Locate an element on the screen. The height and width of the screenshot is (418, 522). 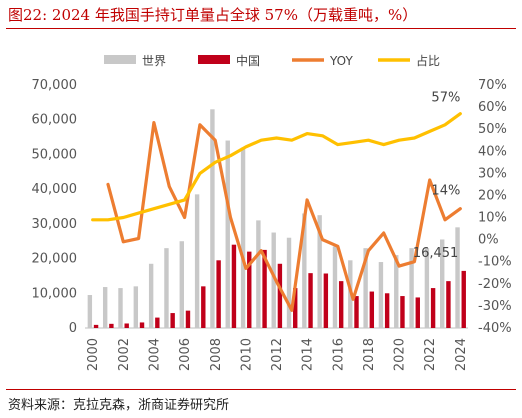
x-axis-tick-label: 2022 is located at coordinates (430, 354).